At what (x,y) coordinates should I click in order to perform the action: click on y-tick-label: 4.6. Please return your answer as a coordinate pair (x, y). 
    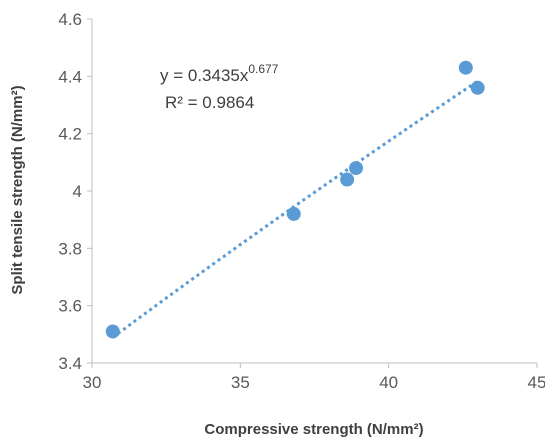
    Looking at the image, I should click on (70, 19).